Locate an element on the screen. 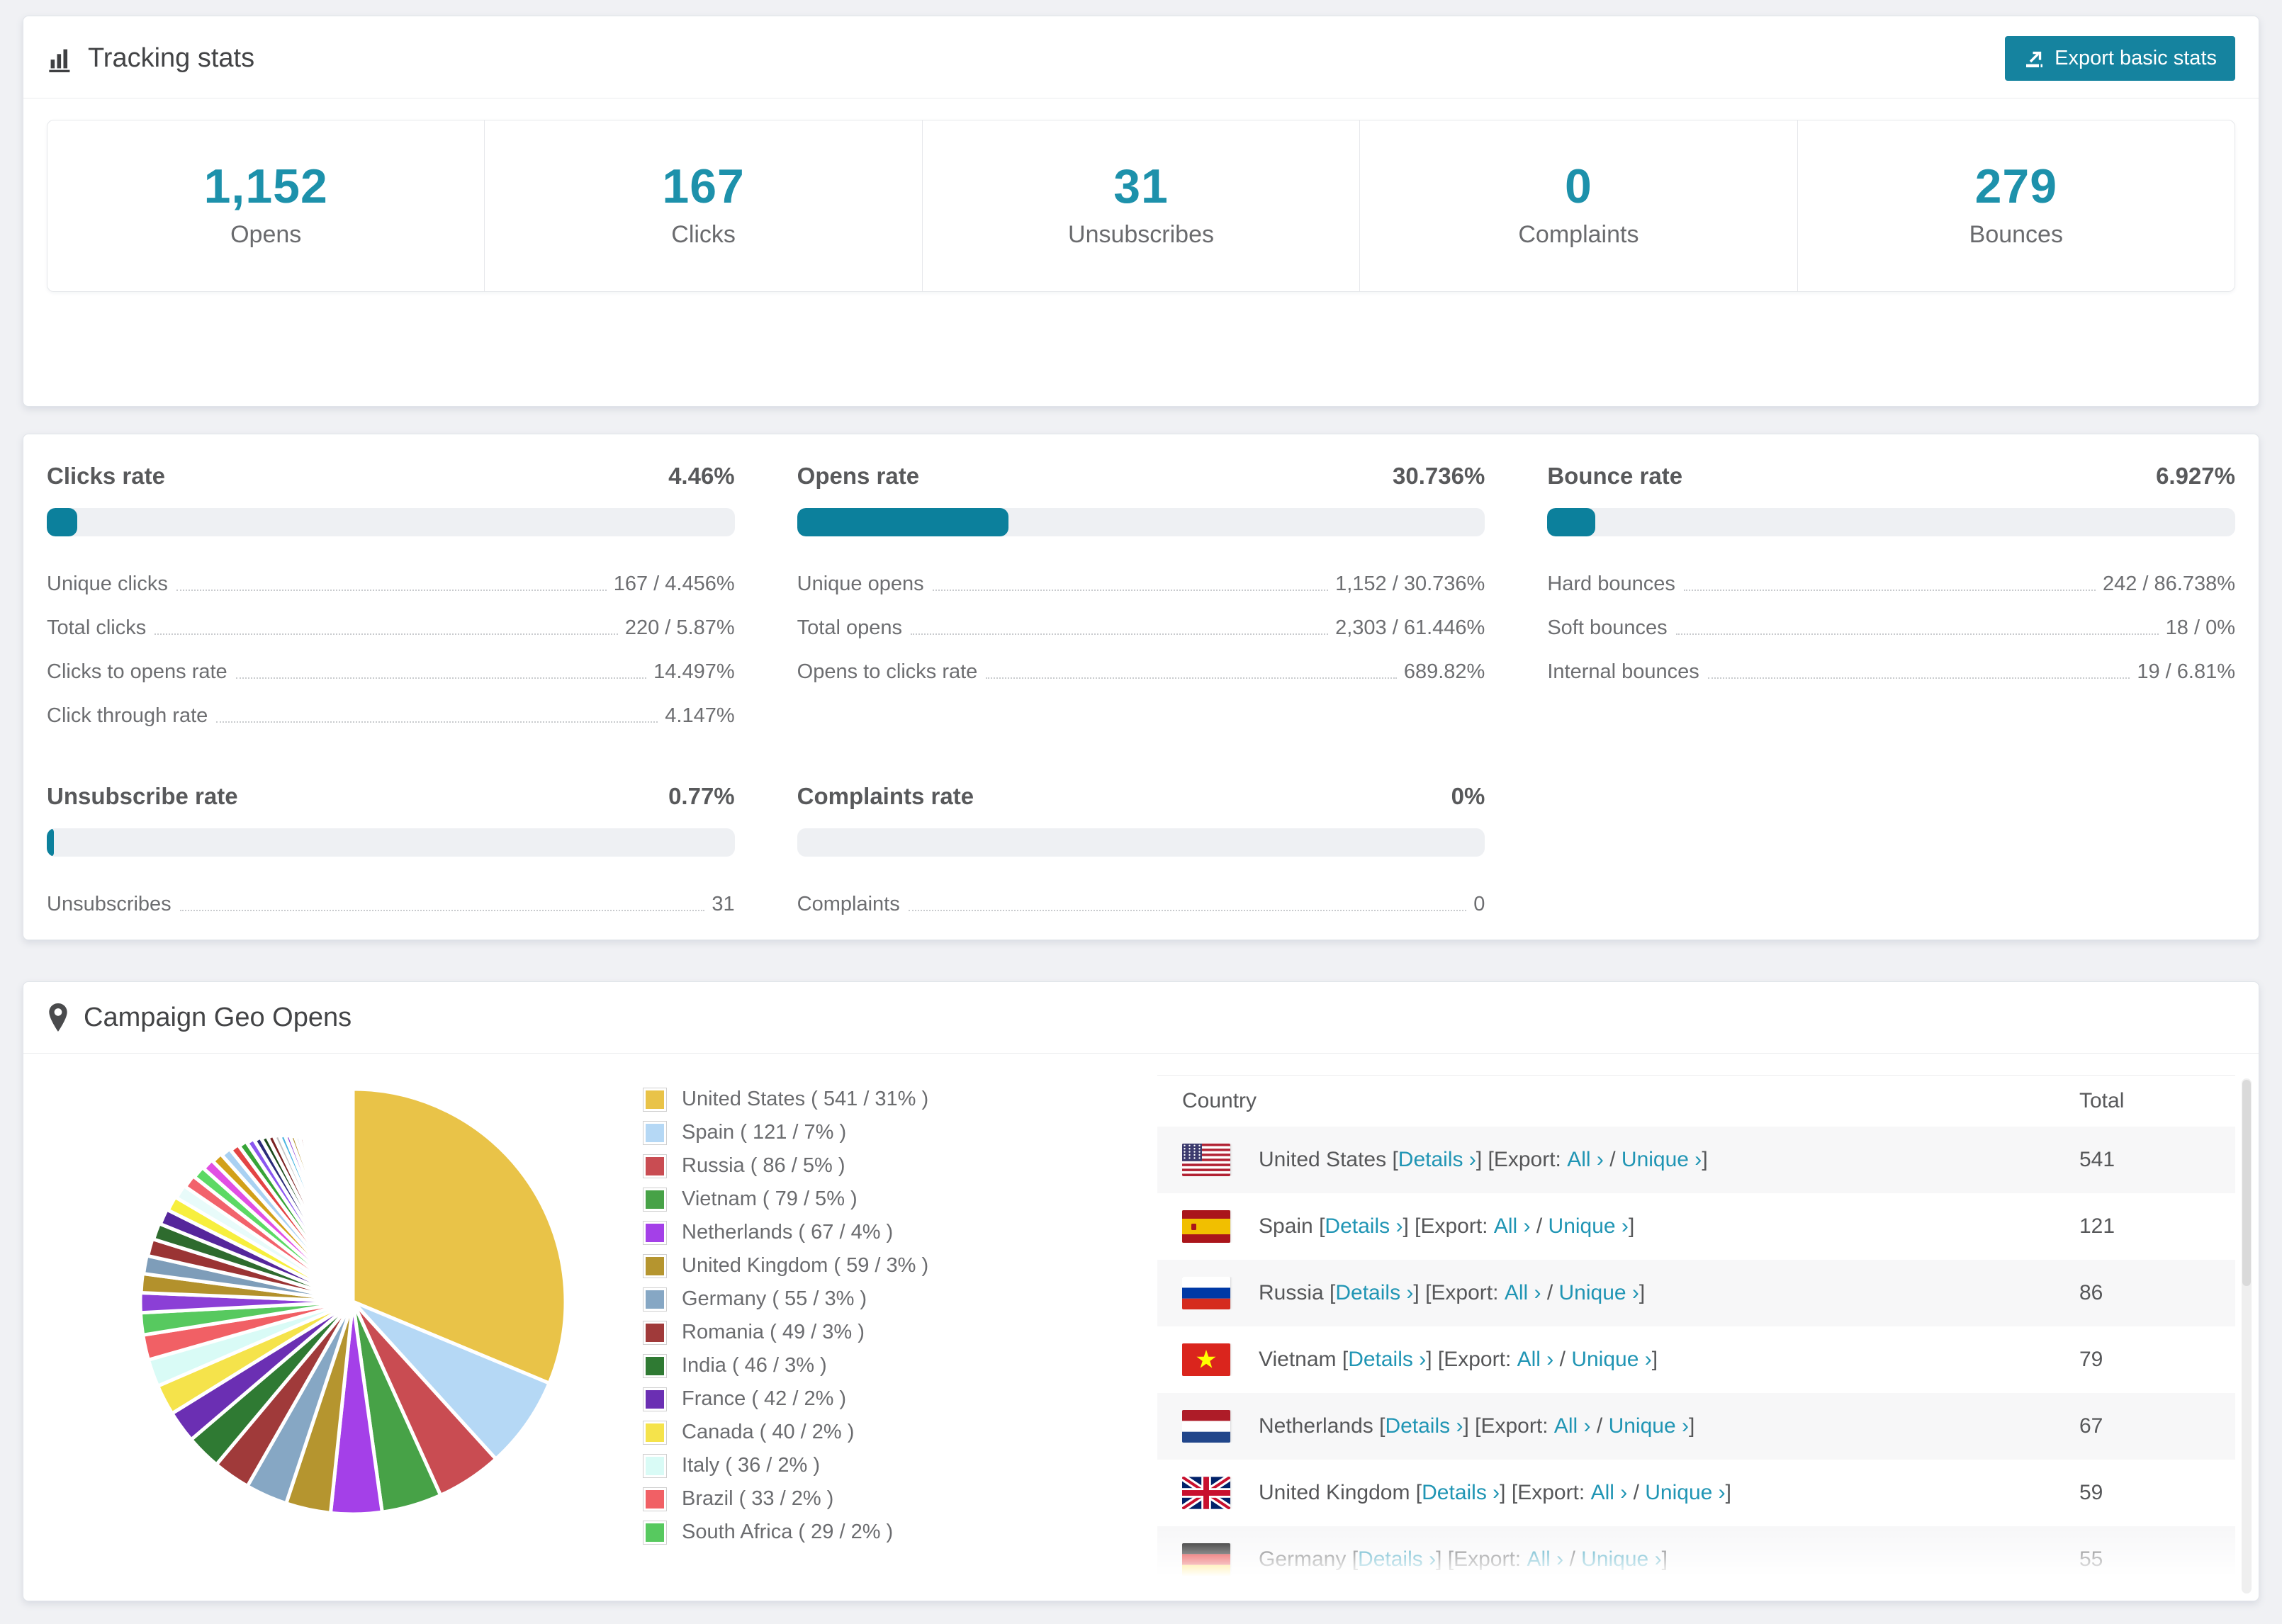 This screenshot has height=1624, width=2282. legend-label: Spain ( 121 / 7% ) is located at coordinates (765, 1133).